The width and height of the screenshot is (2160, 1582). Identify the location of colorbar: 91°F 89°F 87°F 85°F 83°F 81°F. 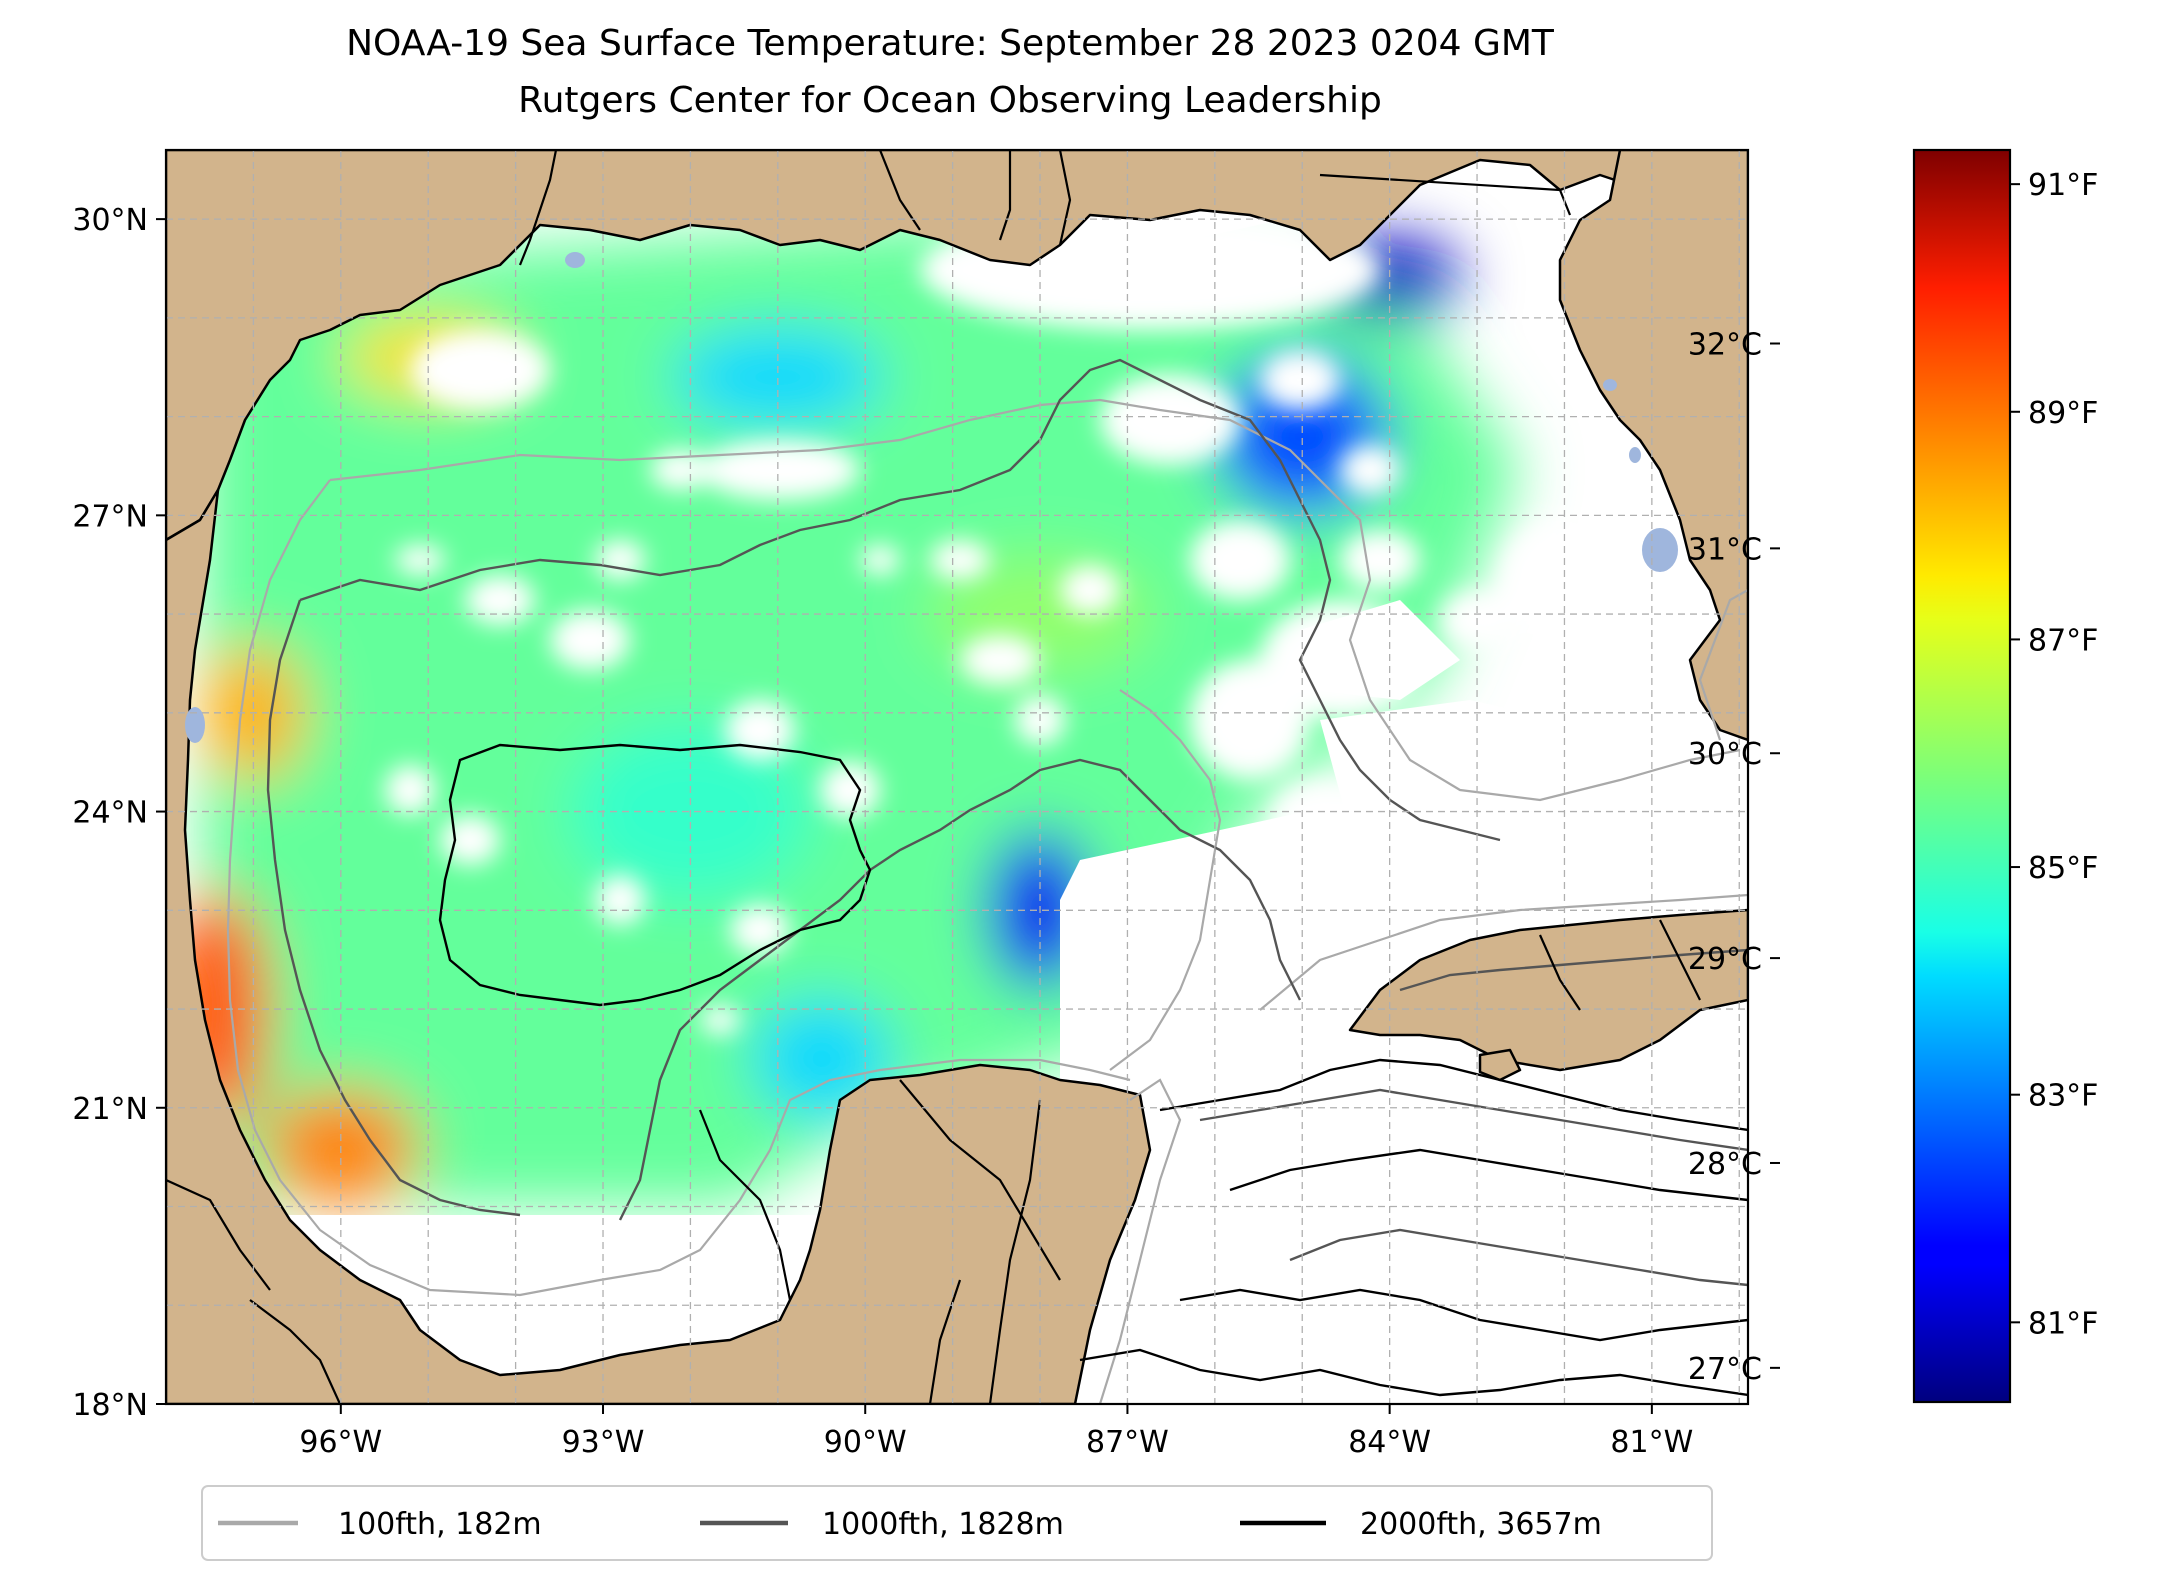
(2005, 776).